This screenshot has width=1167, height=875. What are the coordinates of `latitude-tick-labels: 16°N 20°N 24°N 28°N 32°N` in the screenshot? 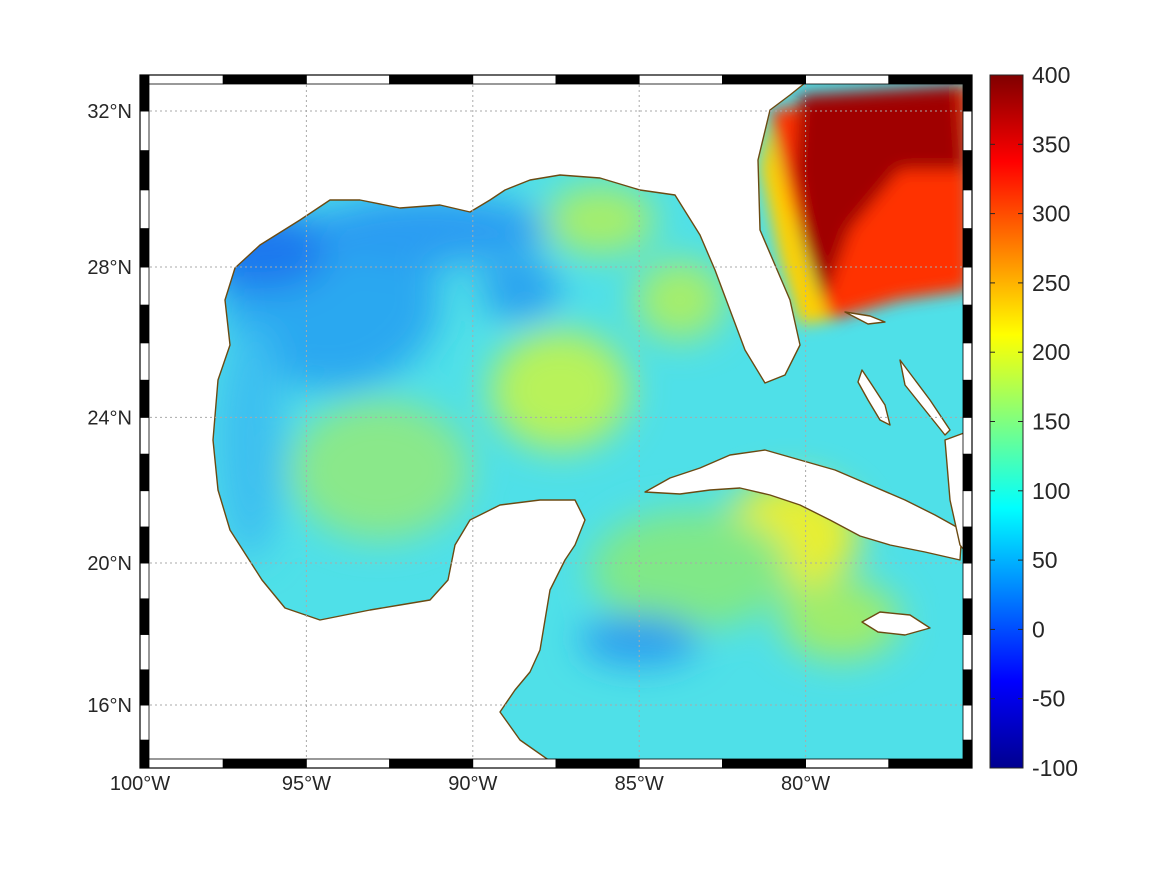 It's located at (109, 409).